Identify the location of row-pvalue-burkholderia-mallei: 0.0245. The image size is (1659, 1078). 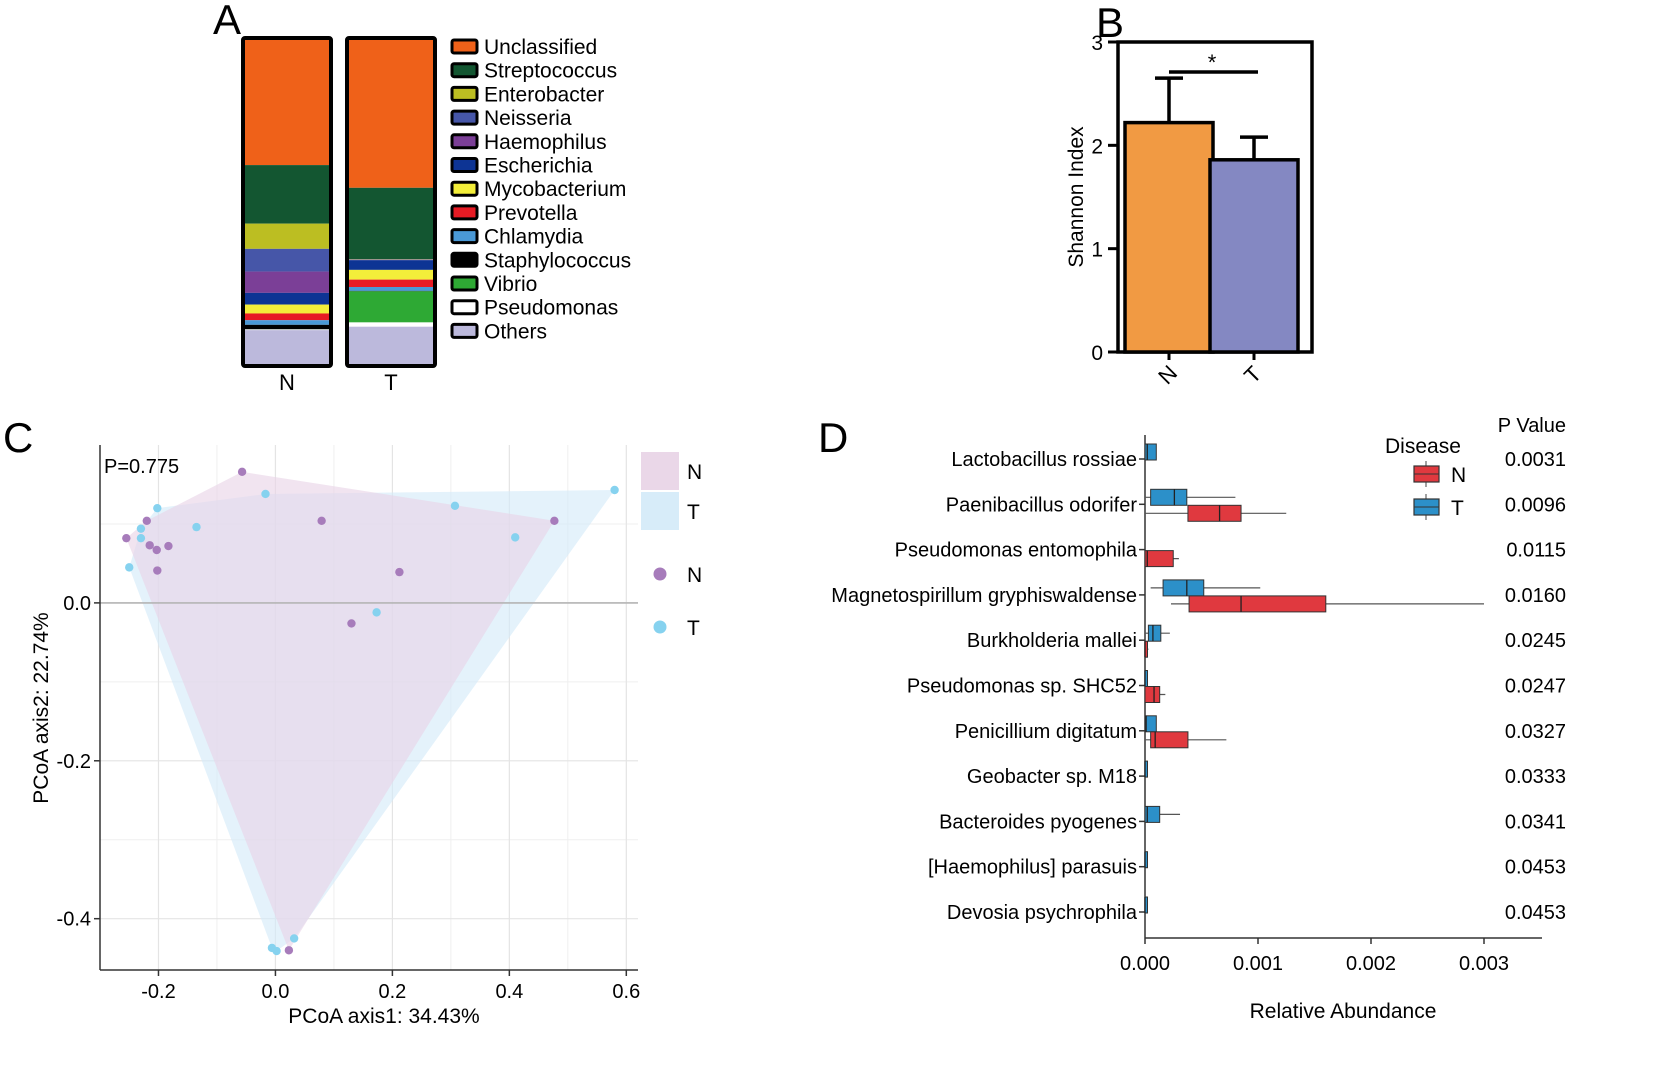
(1535, 641).